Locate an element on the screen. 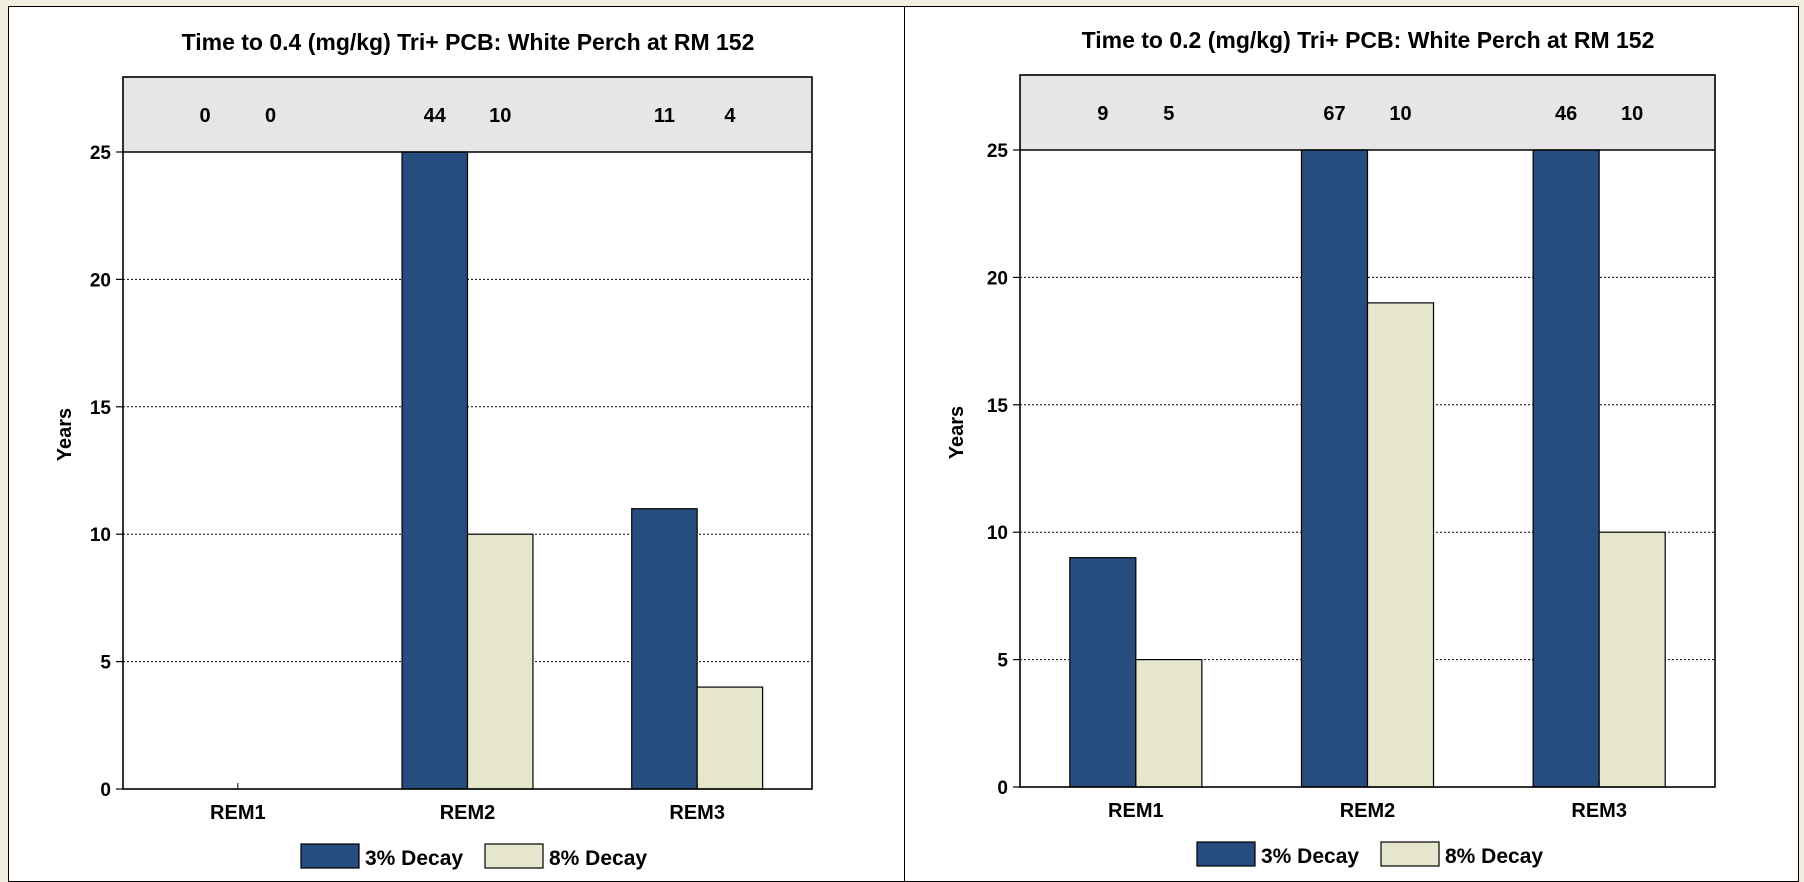 The height and width of the screenshot is (882, 1804). value-label: 5 is located at coordinates (1168, 114).